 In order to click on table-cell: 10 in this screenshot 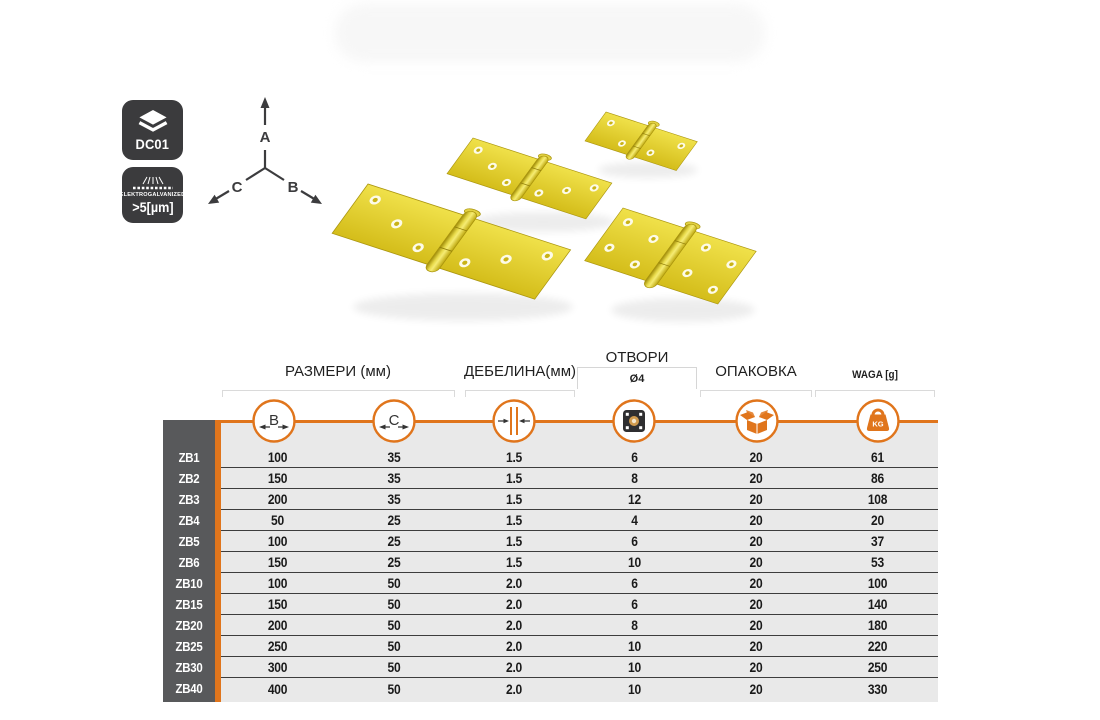, I will do `click(634, 646)`.